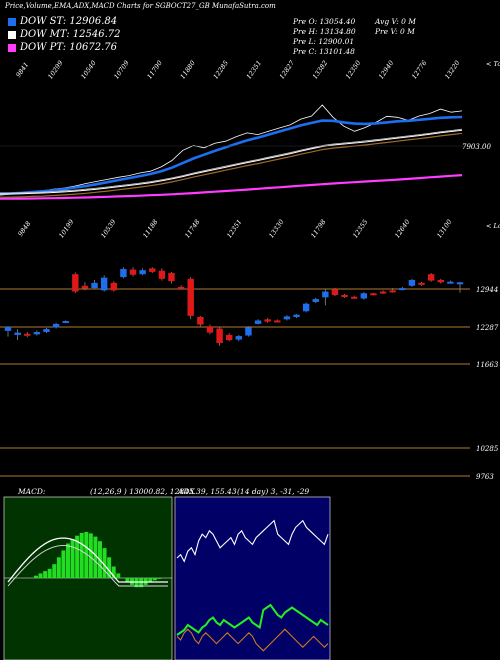  I want to click on ema-top-tick: 11880, so click(188, 70).